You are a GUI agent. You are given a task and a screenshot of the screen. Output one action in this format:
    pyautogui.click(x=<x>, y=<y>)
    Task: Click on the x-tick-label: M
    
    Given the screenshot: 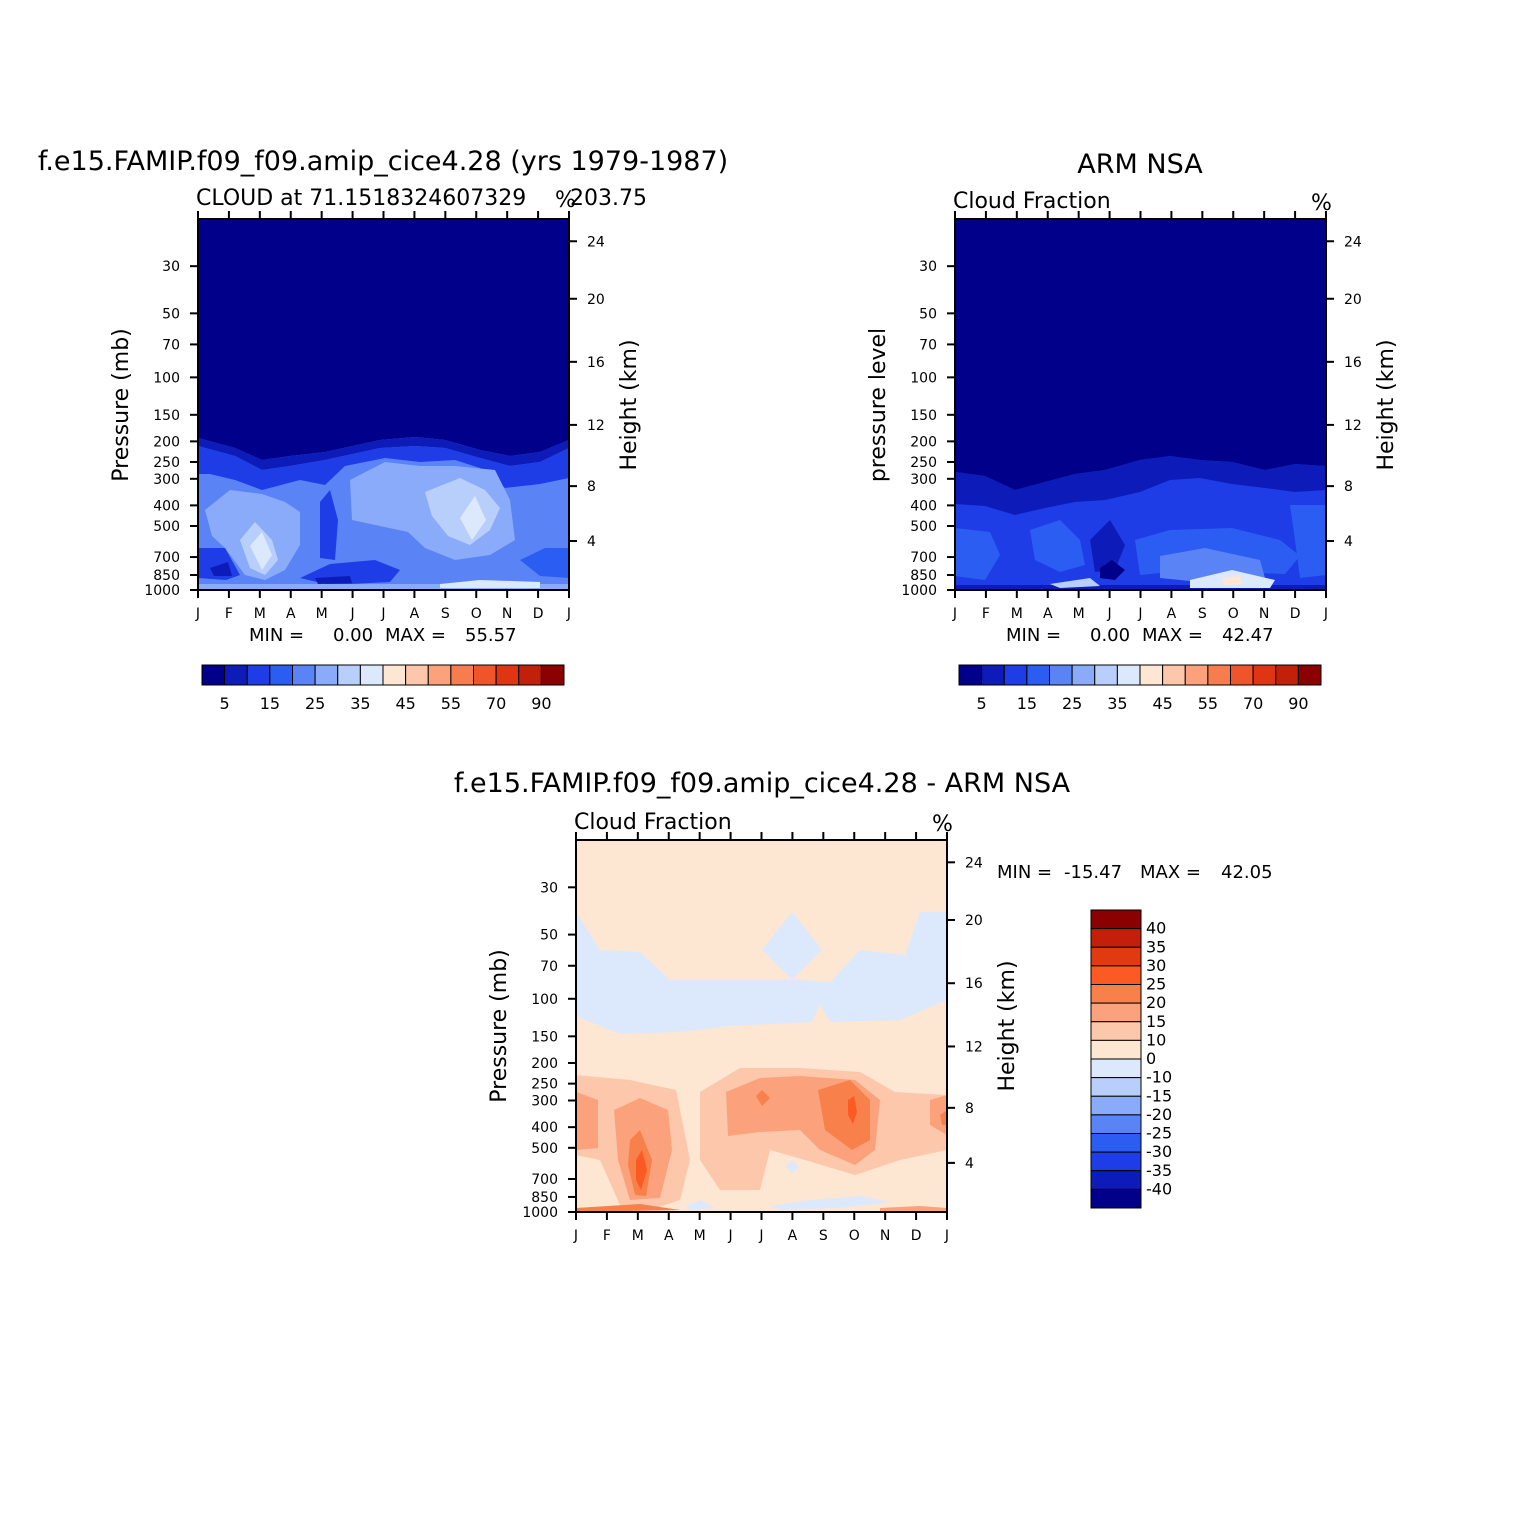 What is the action you would take?
    pyautogui.click(x=1079, y=614)
    